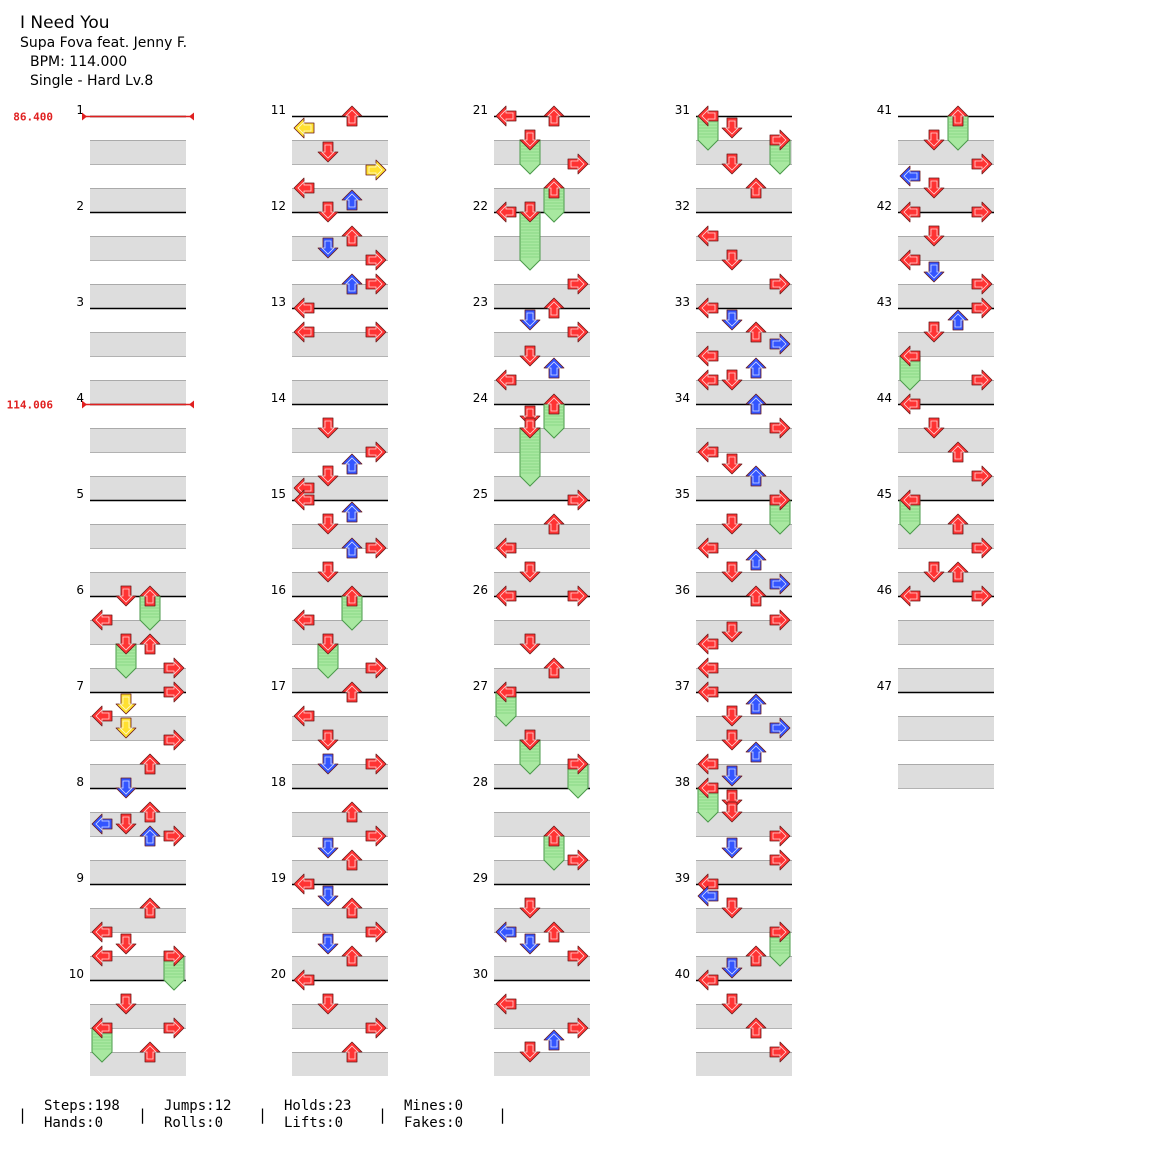 The width and height of the screenshot is (1151, 1152). What do you see at coordinates (480, 590) in the screenshot?
I see `measure-number: 26` at bounding box center [480, 590].